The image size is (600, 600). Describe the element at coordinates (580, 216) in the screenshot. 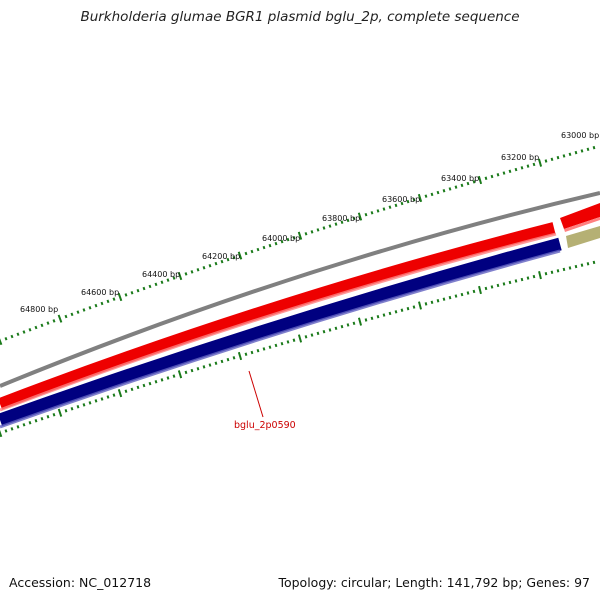

I see `forward-gene-bar-next` at that location.